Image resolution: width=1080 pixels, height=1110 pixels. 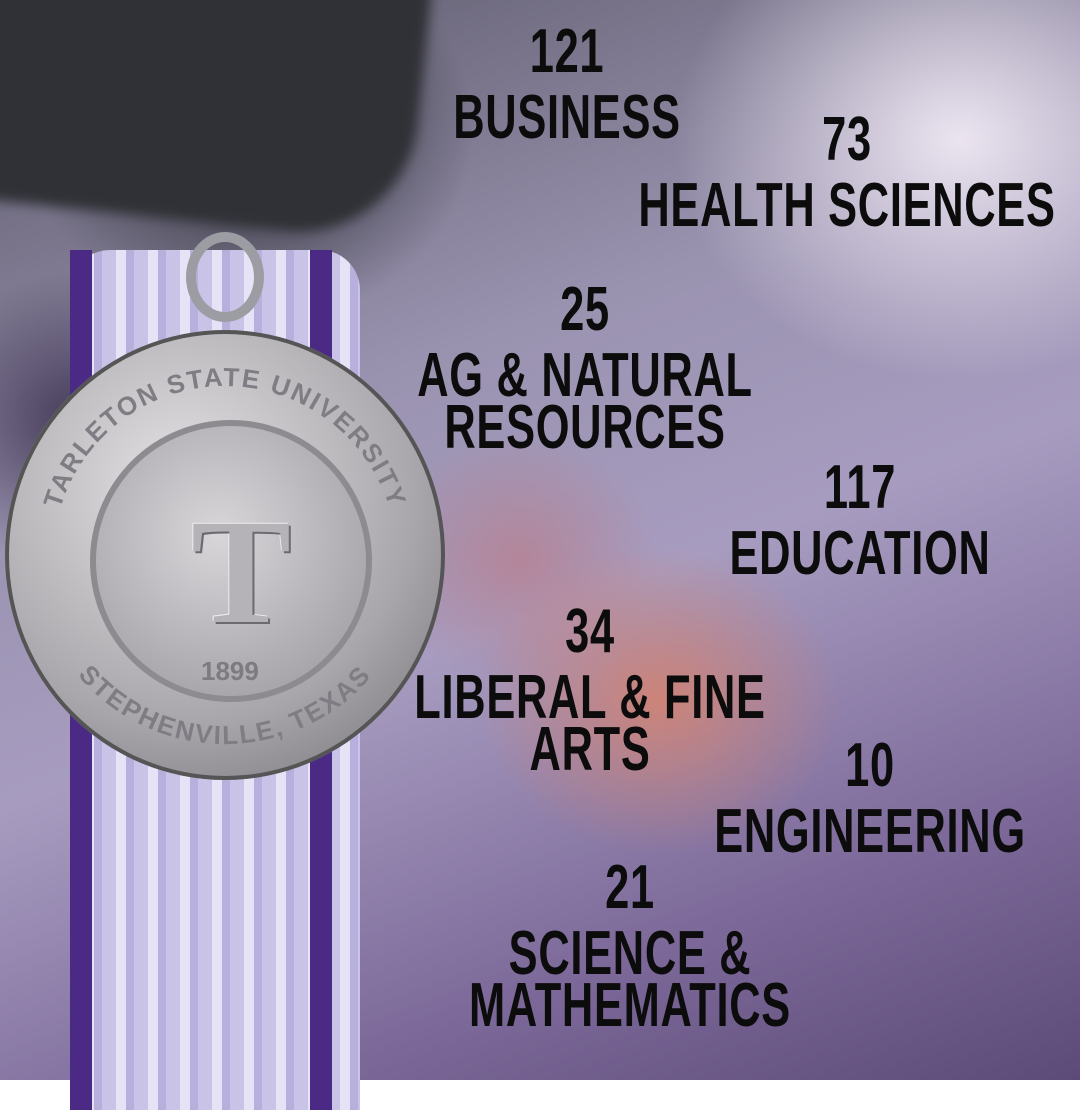 What do you see at coordinates (225, 277) in the screenshot?
I see `medal-ring` at bounding box center [225, 277].